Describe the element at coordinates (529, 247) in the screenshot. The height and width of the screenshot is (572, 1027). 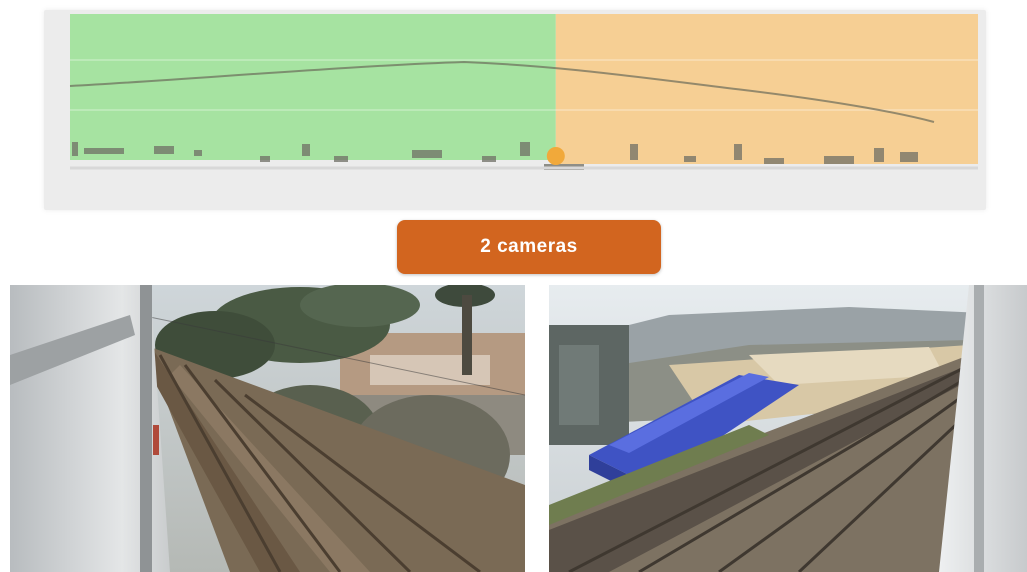
I see `cameras-button: 2 cameras` at that location.